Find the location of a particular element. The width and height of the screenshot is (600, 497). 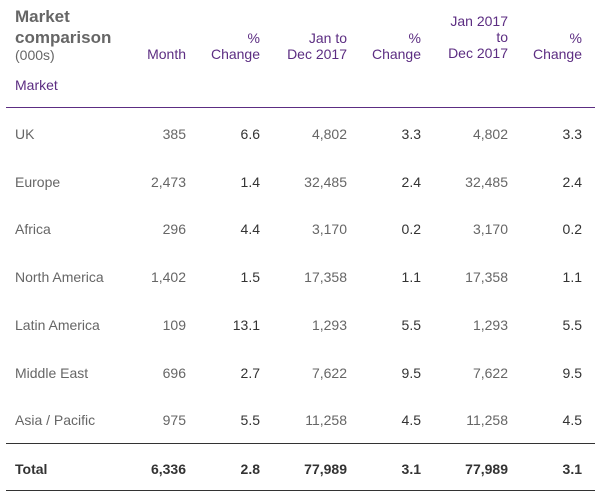

cell-jan-to-dec-change: 5.5 is located at coordinates (411, 325).